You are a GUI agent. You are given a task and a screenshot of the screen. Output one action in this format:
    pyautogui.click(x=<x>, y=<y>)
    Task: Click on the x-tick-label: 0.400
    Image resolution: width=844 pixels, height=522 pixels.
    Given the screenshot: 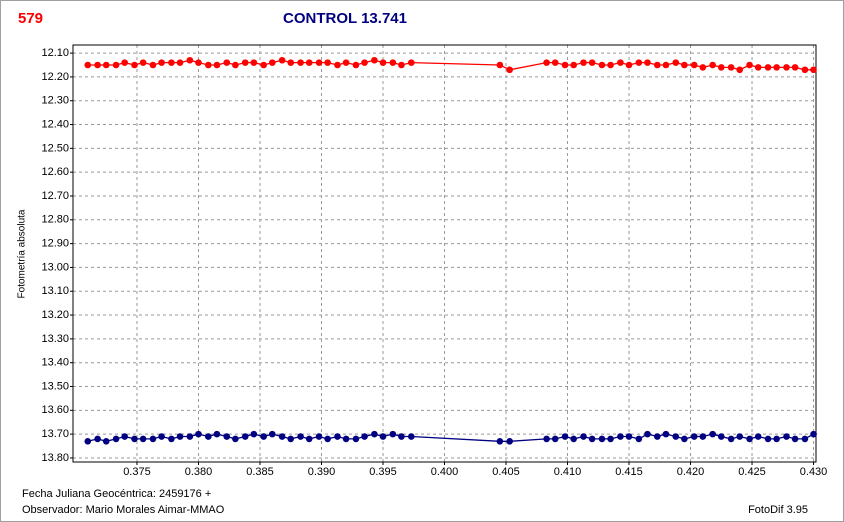 What is the action you would take?
    pyautogui.click(x=445, y=472)
    